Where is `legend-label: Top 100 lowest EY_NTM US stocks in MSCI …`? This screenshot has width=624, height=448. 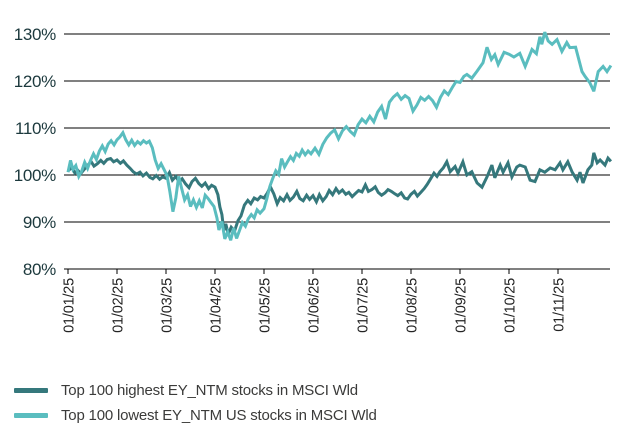 legend-label: Top 100 lowest EY_NTM US stocks in MSCI … is located at coordinates (219, 415).